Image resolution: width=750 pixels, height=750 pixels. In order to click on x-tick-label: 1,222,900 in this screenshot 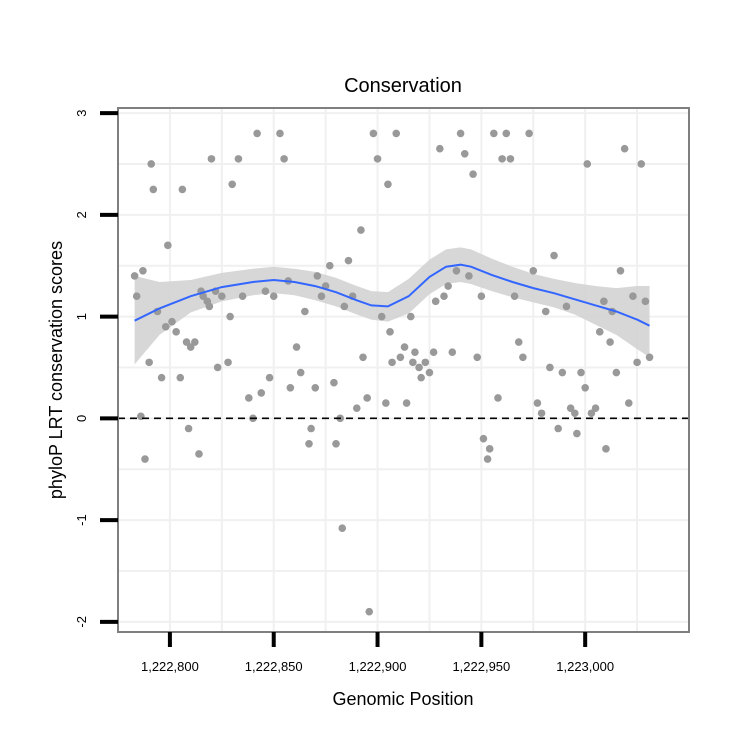, I will do `click(378, 666)`.